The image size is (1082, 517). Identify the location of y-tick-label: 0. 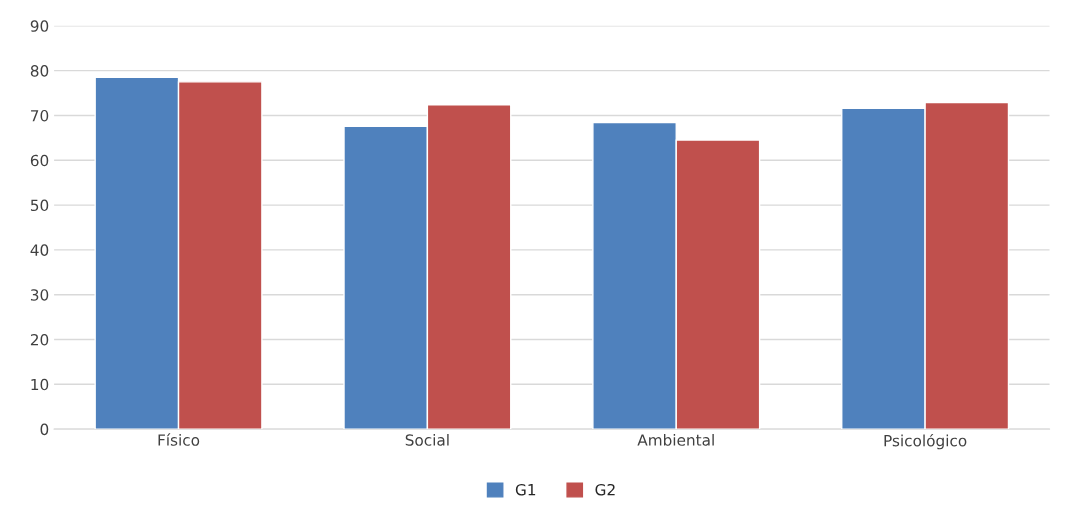
(44, 429).